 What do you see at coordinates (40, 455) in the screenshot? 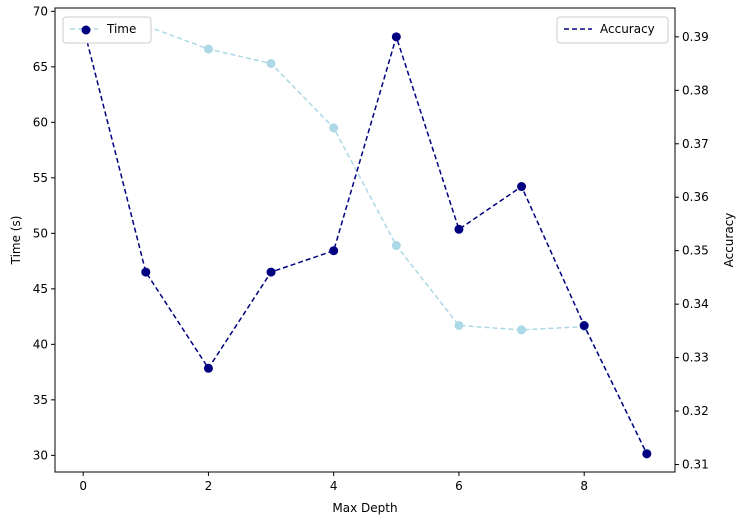
I see `y-left-tick-label-0: 30` at bounding box center [40, 455].